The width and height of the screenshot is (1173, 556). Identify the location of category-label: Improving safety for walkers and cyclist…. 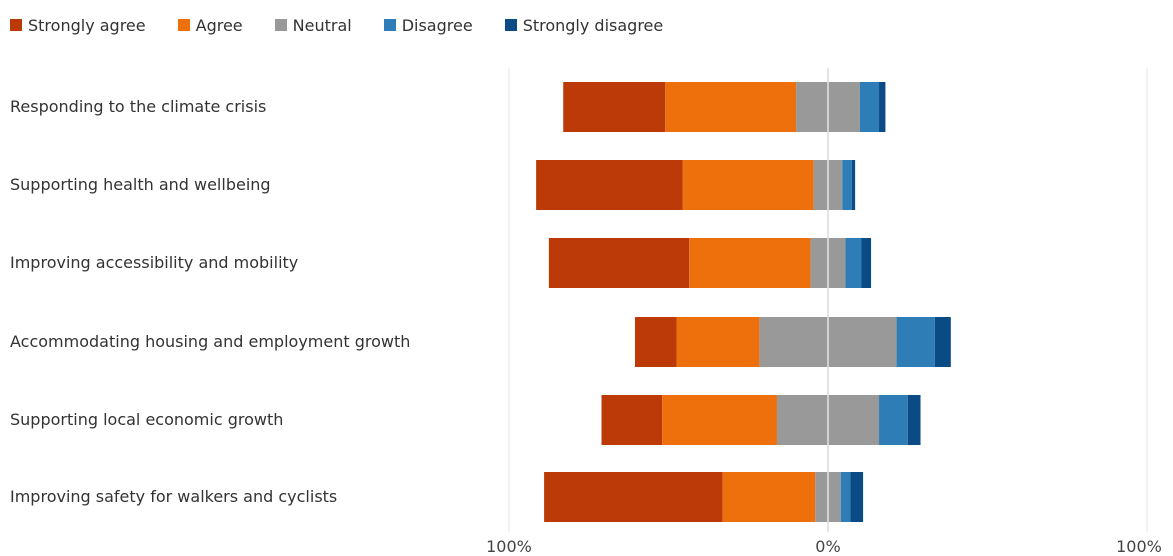
(174, 496).